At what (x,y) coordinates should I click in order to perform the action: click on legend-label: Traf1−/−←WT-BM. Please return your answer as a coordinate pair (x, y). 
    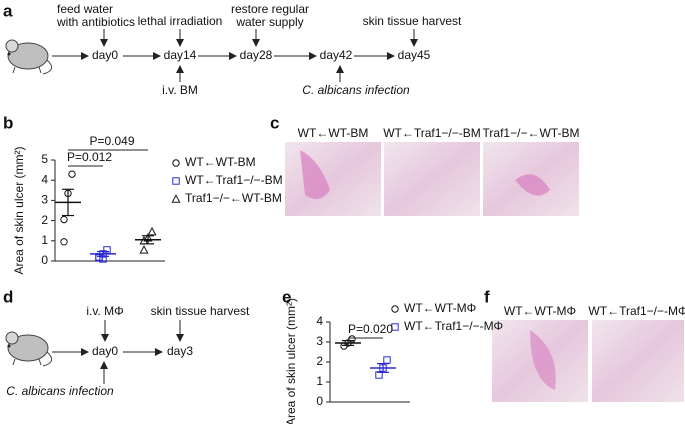
    Looking at the image, I should click on (233, 198).